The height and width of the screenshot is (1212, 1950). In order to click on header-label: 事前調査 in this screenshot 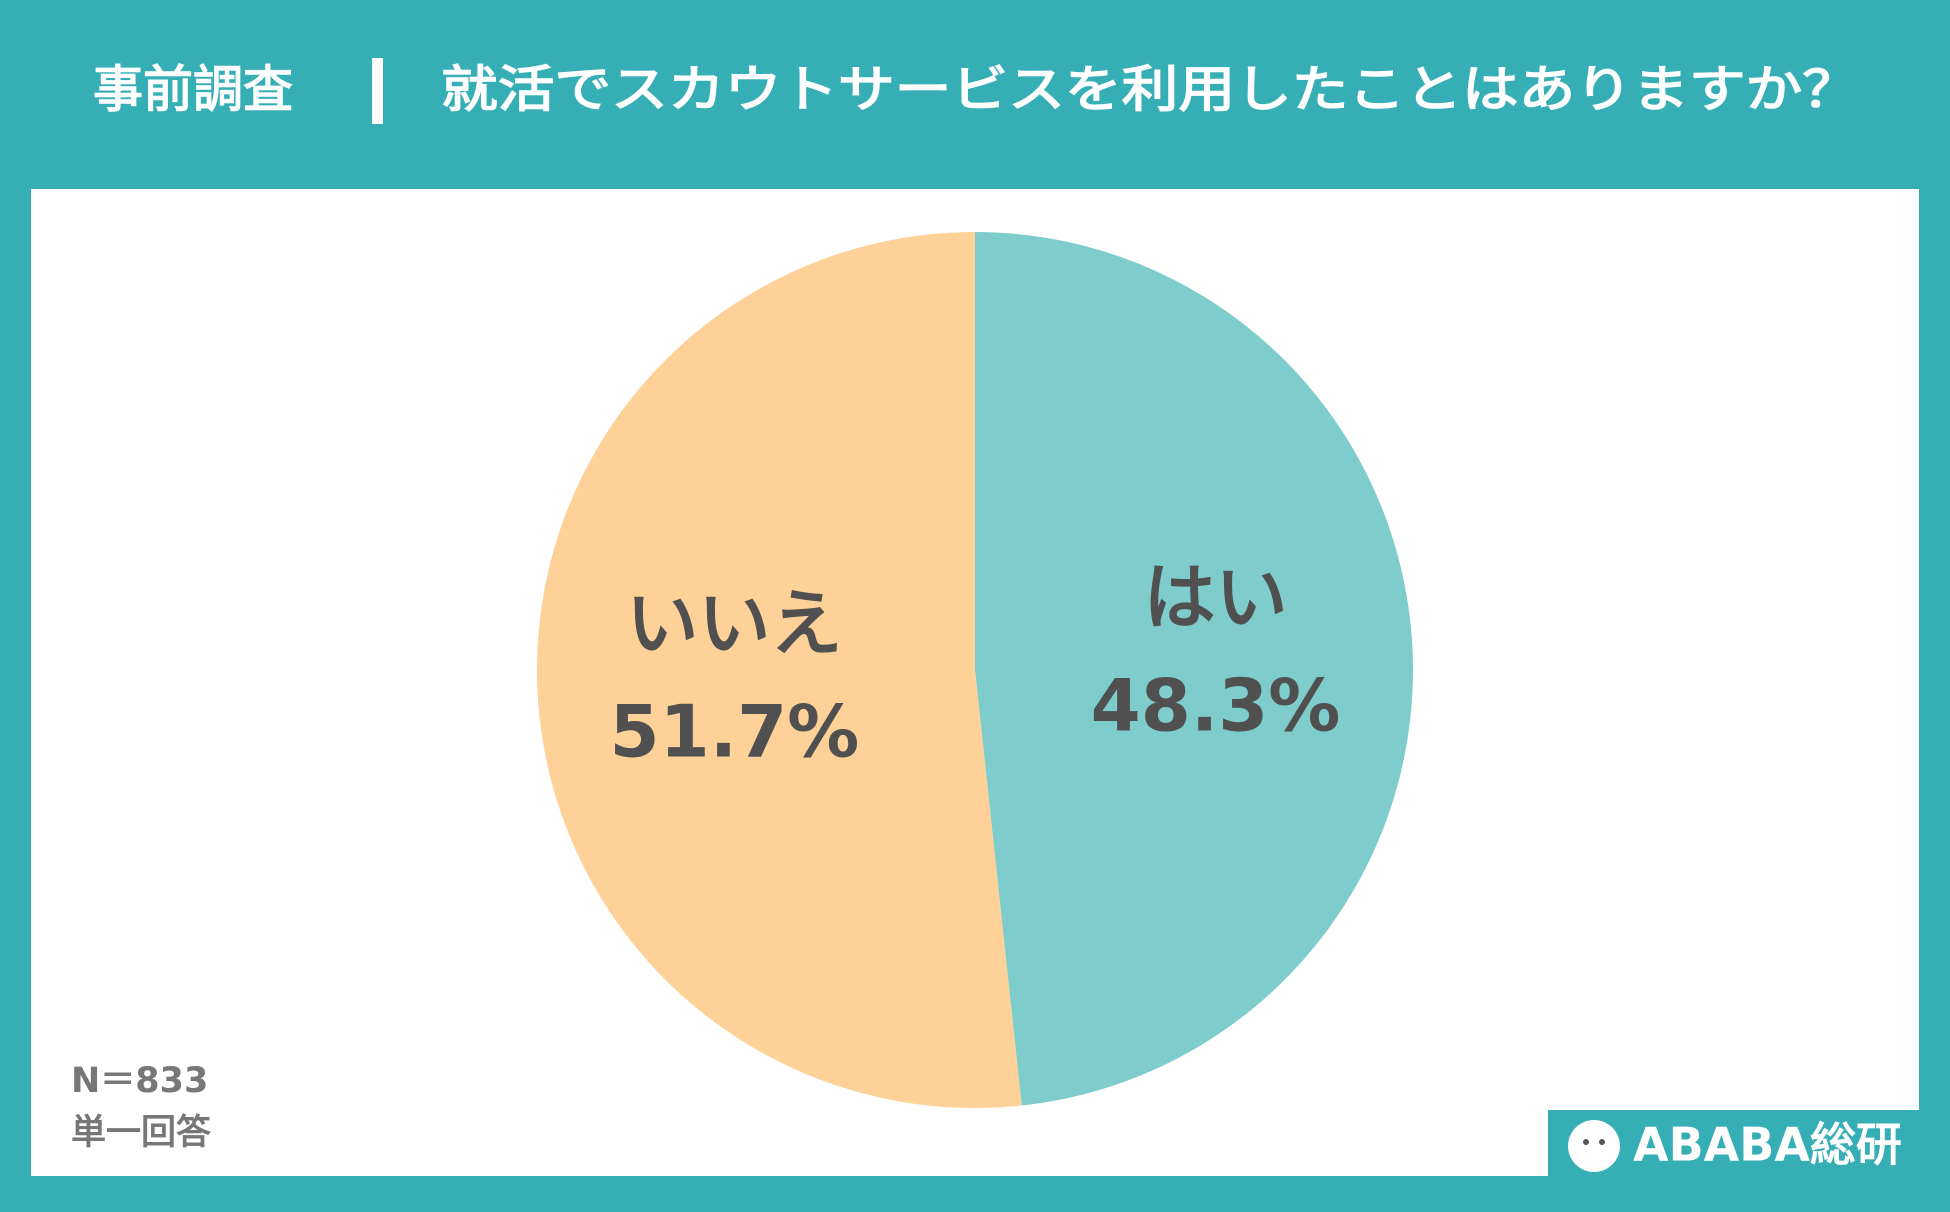, I will do `click(193, 90)`.